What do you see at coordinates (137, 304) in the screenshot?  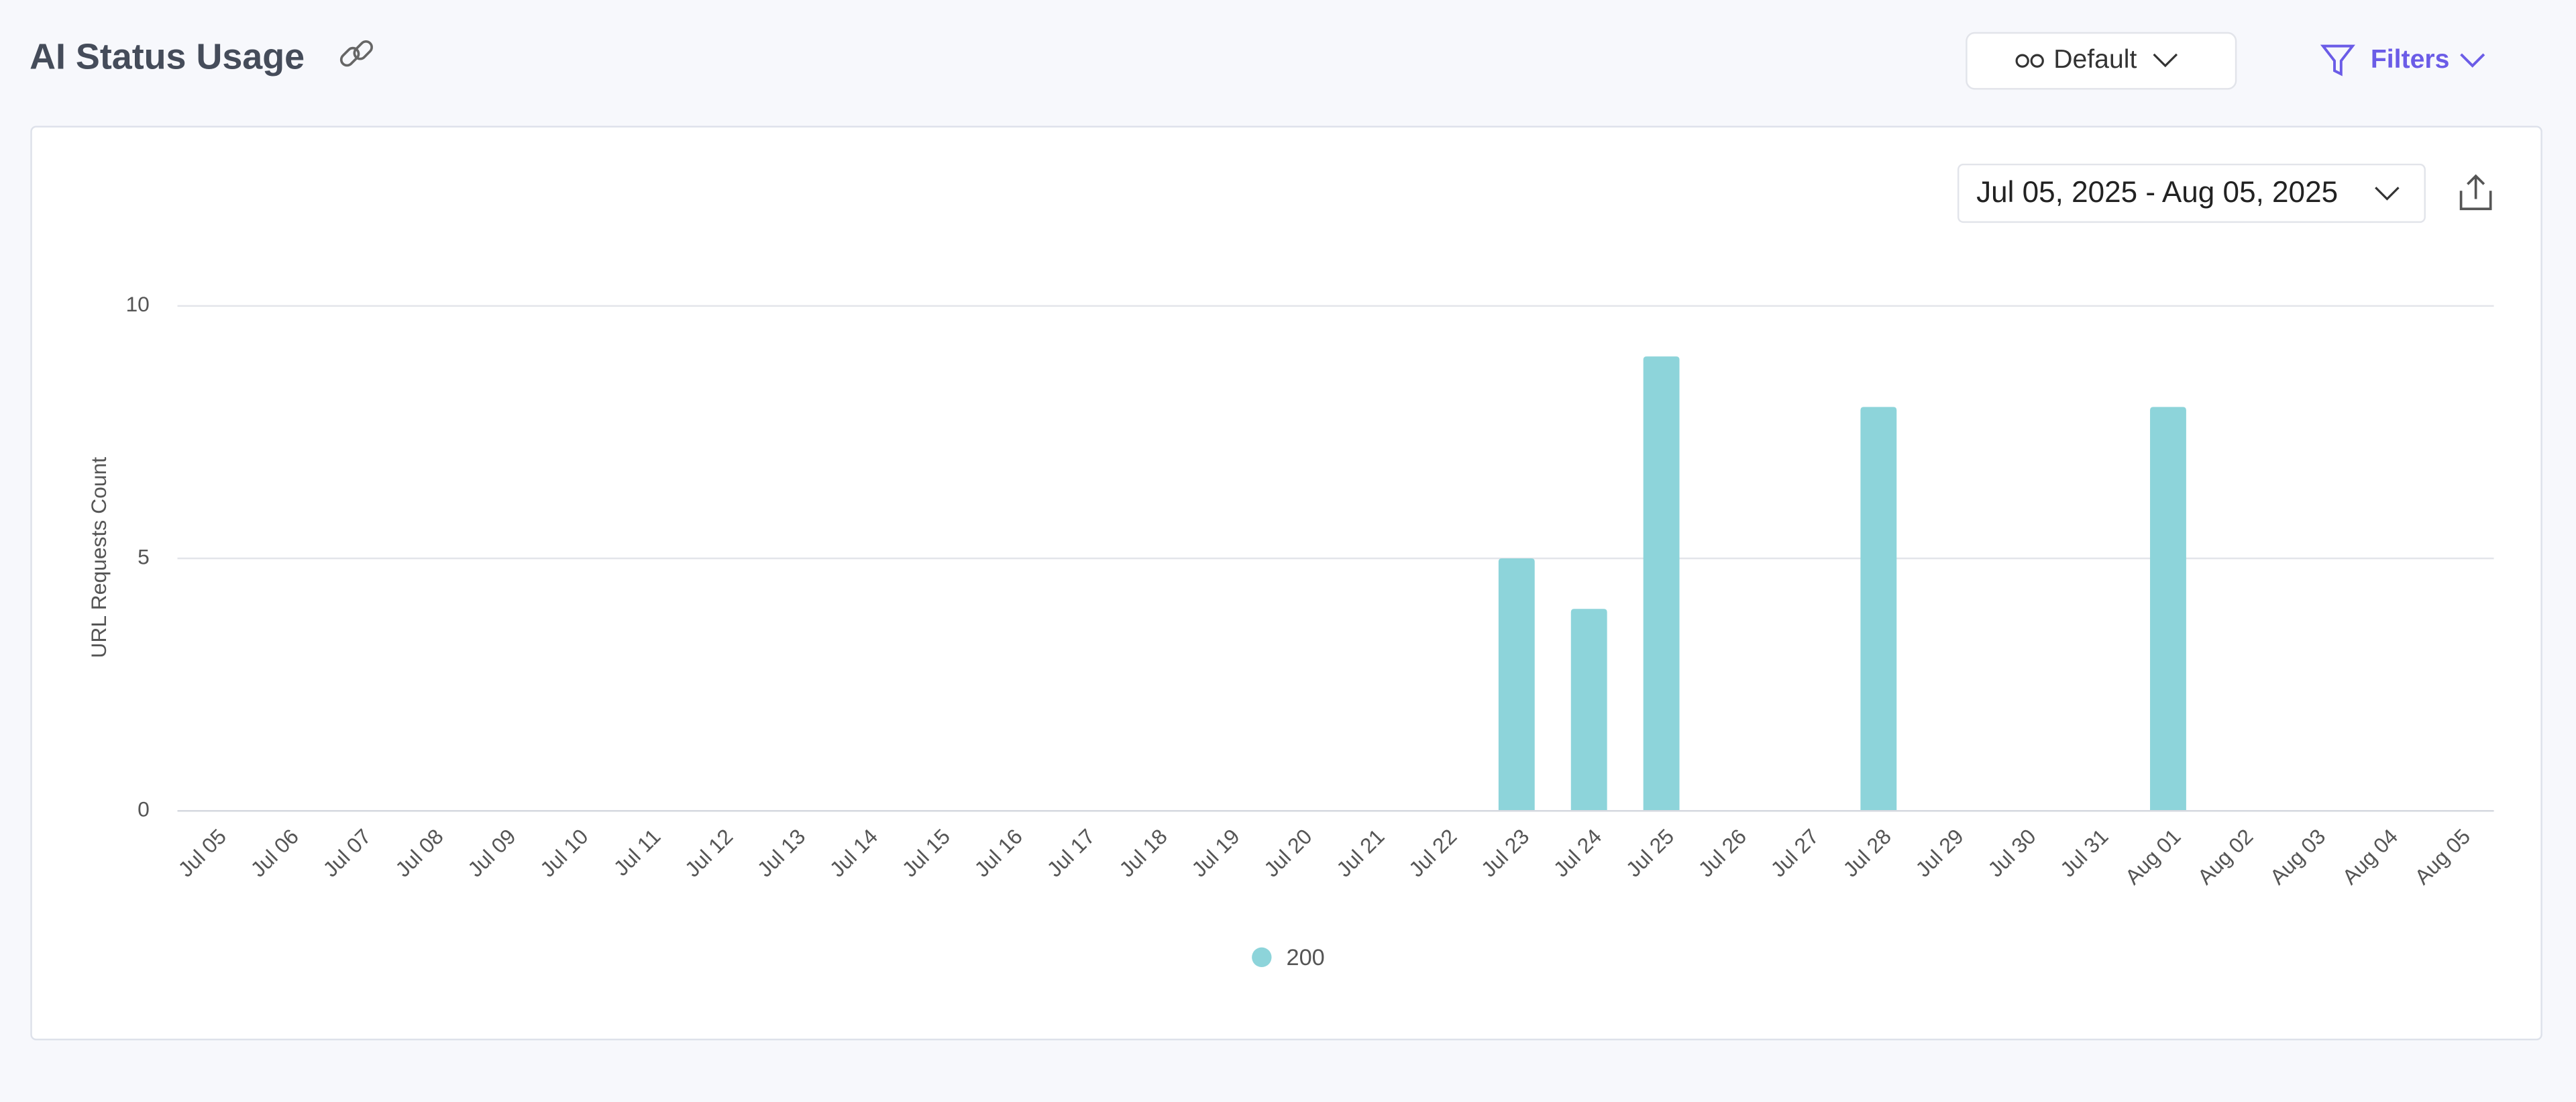 I see `y-tick-label: 10` at bounding box center [137, 304].